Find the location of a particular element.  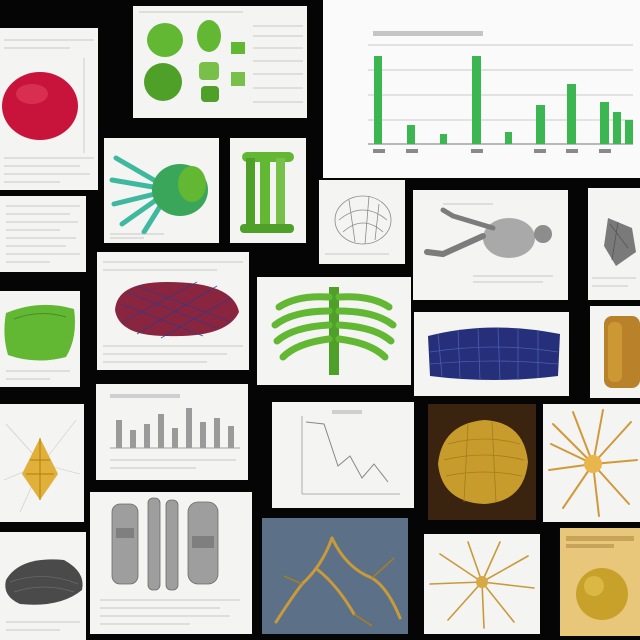

gold-specimen-dark is located at coordinates (482, 462).